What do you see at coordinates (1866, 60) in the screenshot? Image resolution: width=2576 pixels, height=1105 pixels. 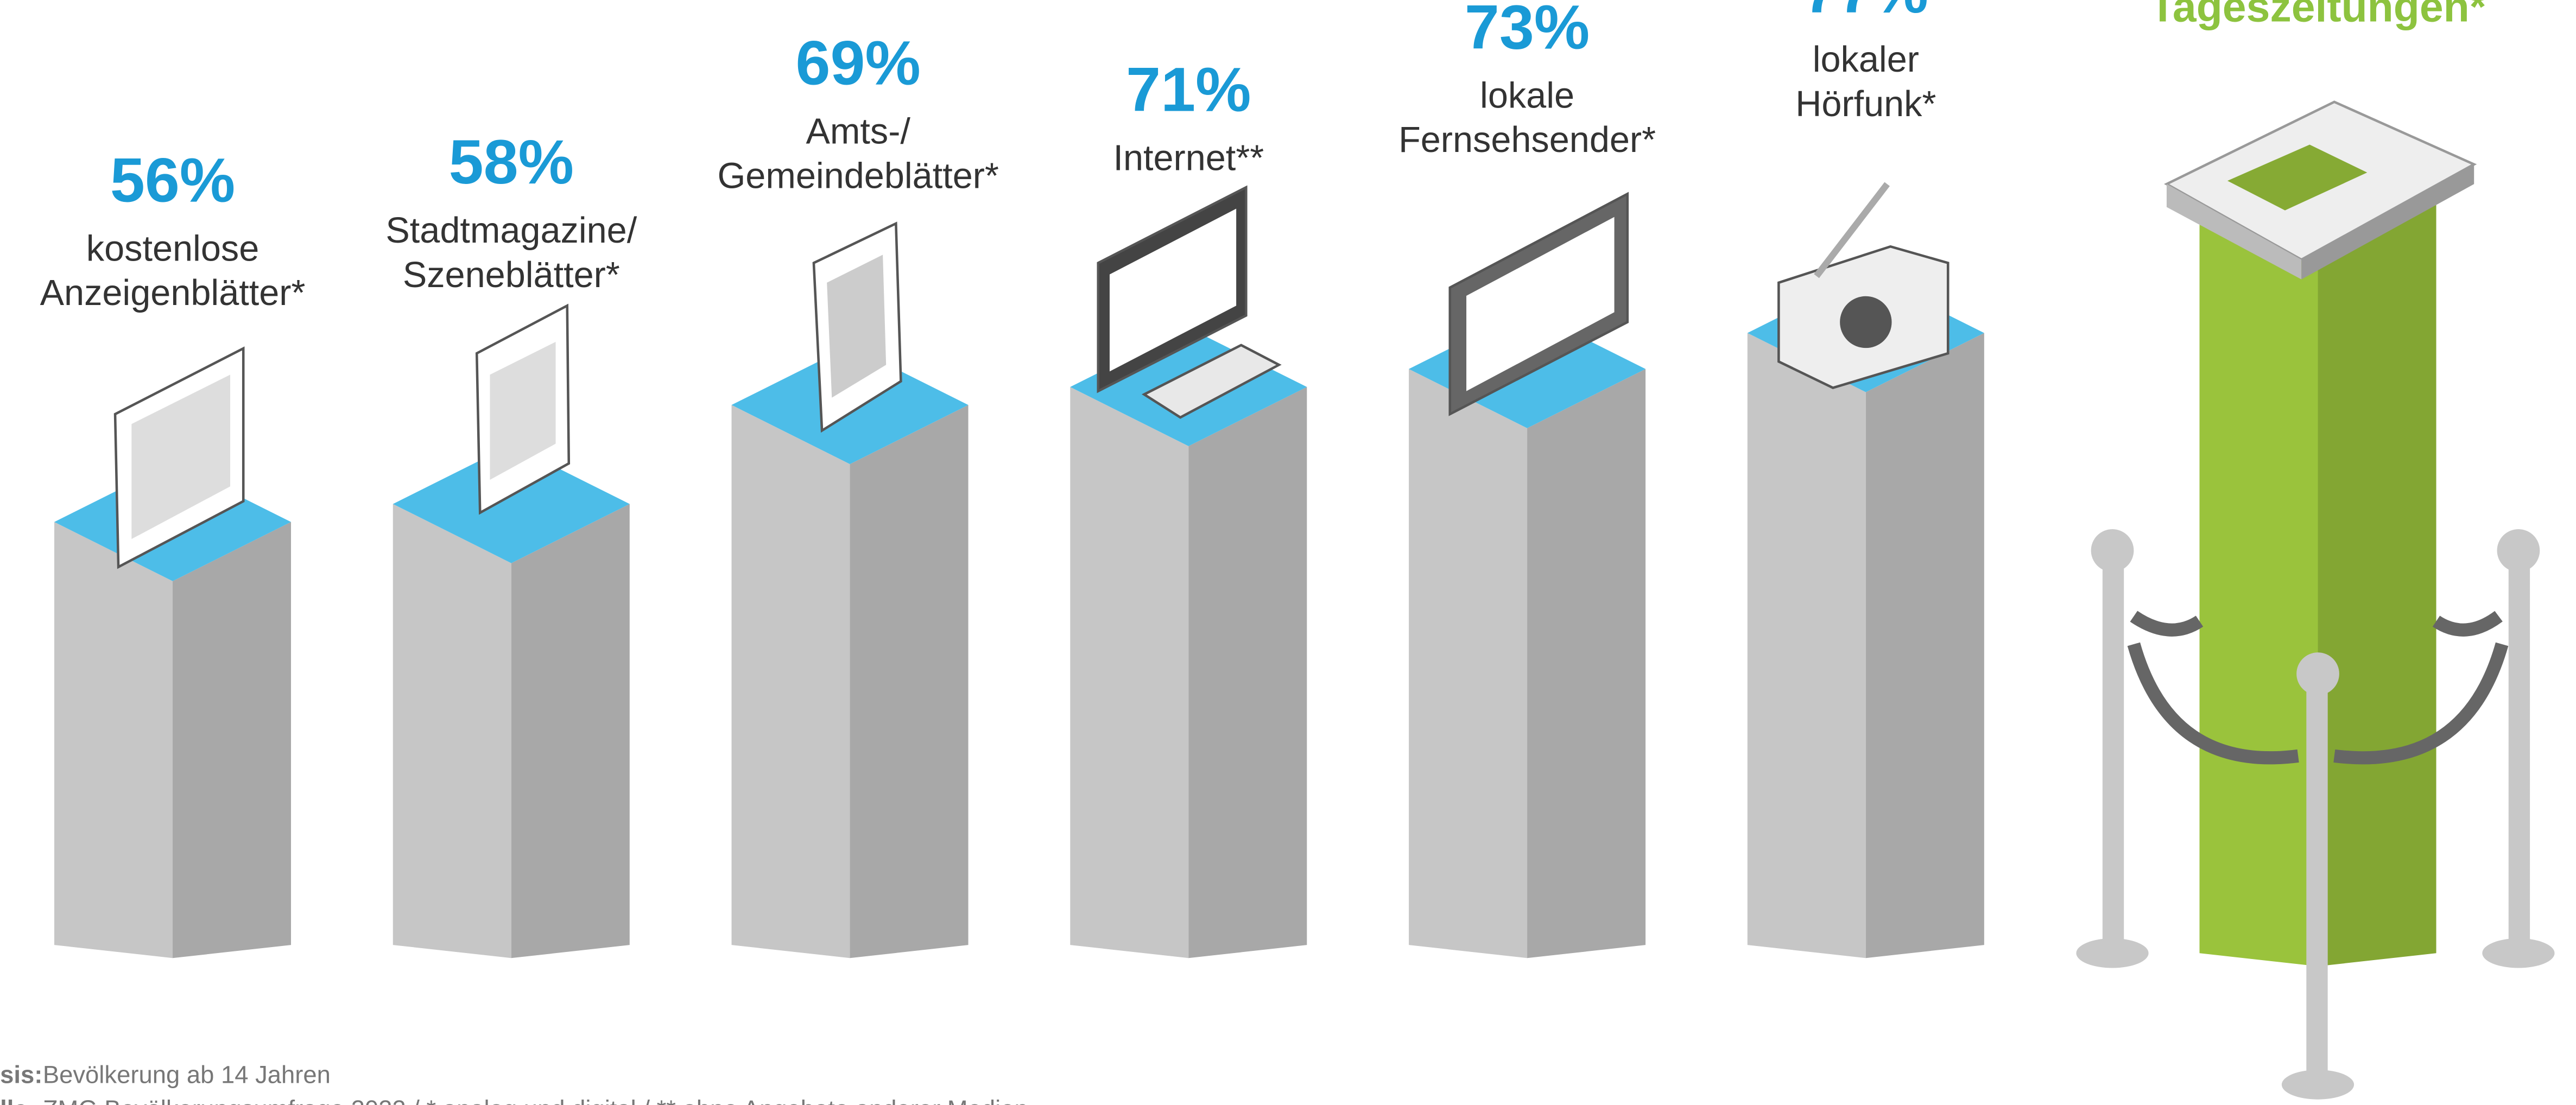 I see `category-label: lokaler` at bounding box center [1866, 60].